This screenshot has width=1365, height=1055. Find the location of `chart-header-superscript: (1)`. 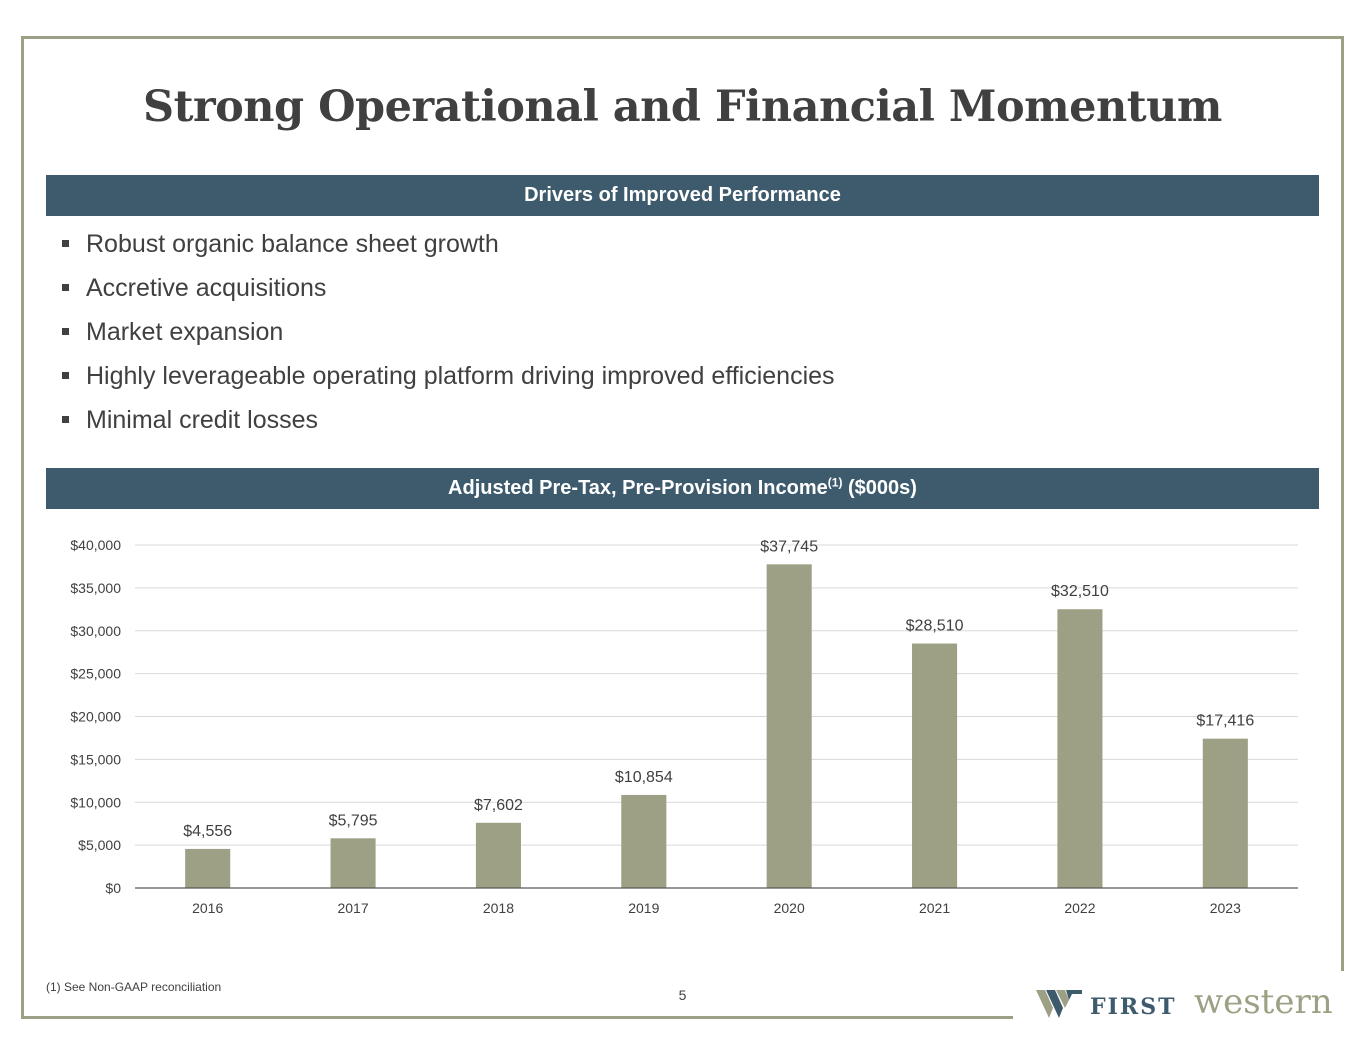

chart-header-superscript: (1) is located at coordinates (835, 482).